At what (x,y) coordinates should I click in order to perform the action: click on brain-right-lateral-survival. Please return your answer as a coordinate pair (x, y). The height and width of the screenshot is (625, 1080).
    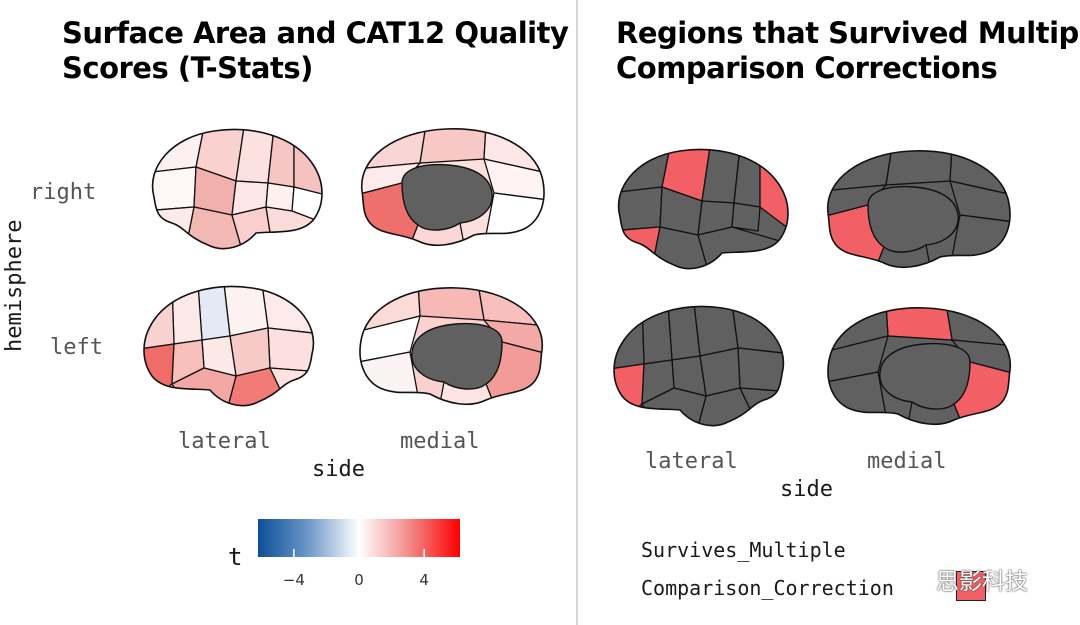
    Looking at the image, I should click on (703, 209).